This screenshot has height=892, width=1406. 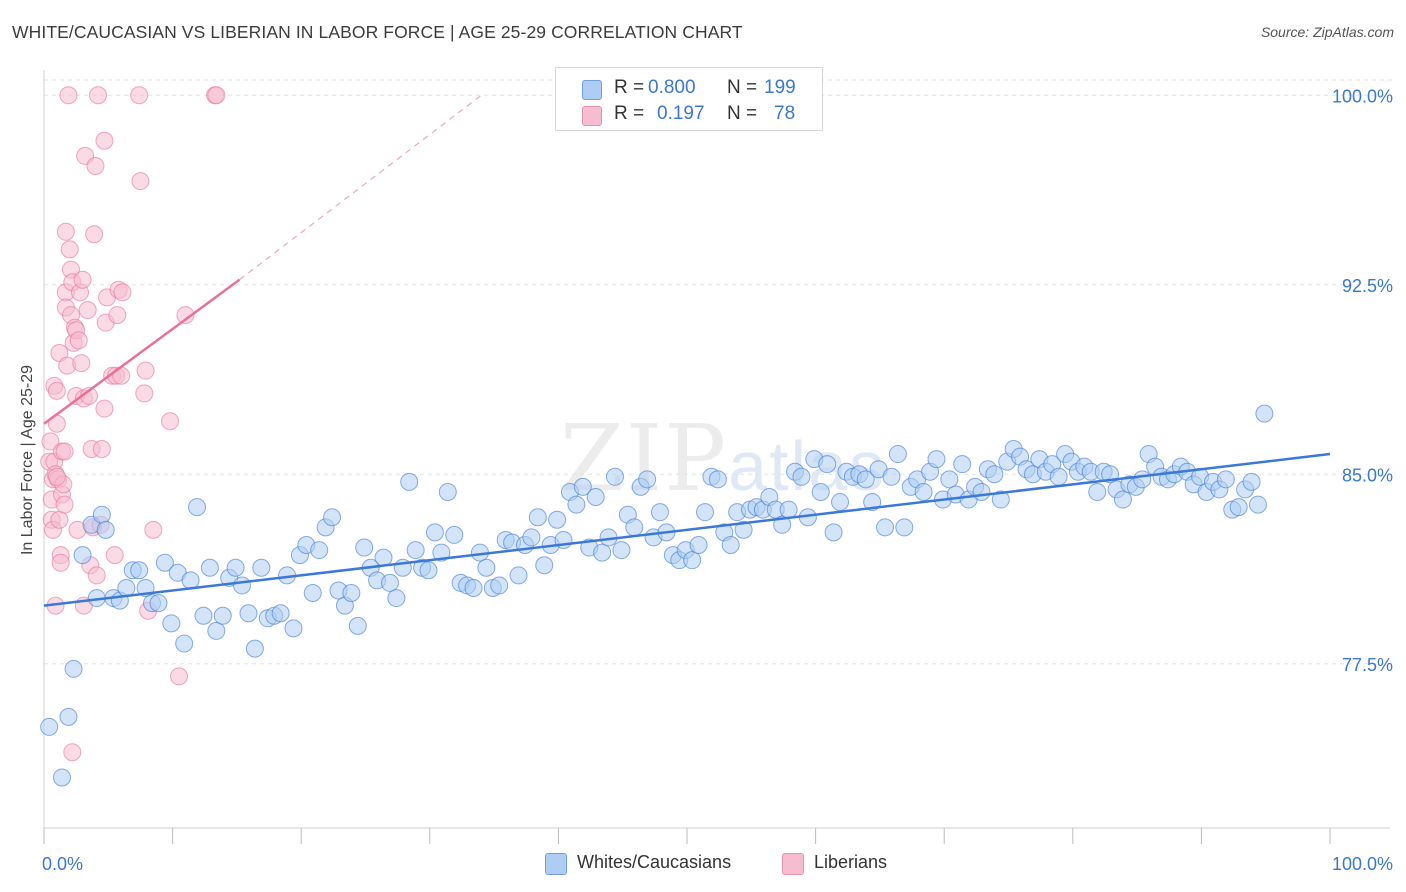 I want to click on x-tick-label: 0.0%, so click(x=62, y=864).